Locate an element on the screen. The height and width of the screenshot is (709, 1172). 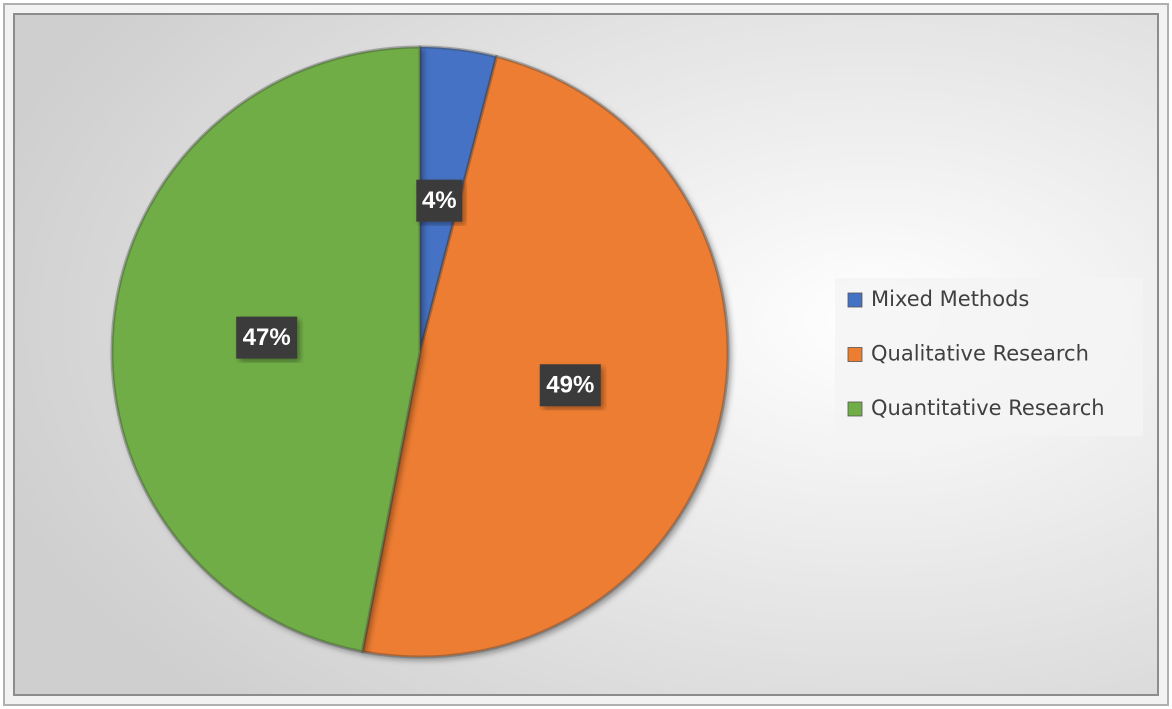
data-labels: 4% 49% 47% is located at coordinates (418, 293).